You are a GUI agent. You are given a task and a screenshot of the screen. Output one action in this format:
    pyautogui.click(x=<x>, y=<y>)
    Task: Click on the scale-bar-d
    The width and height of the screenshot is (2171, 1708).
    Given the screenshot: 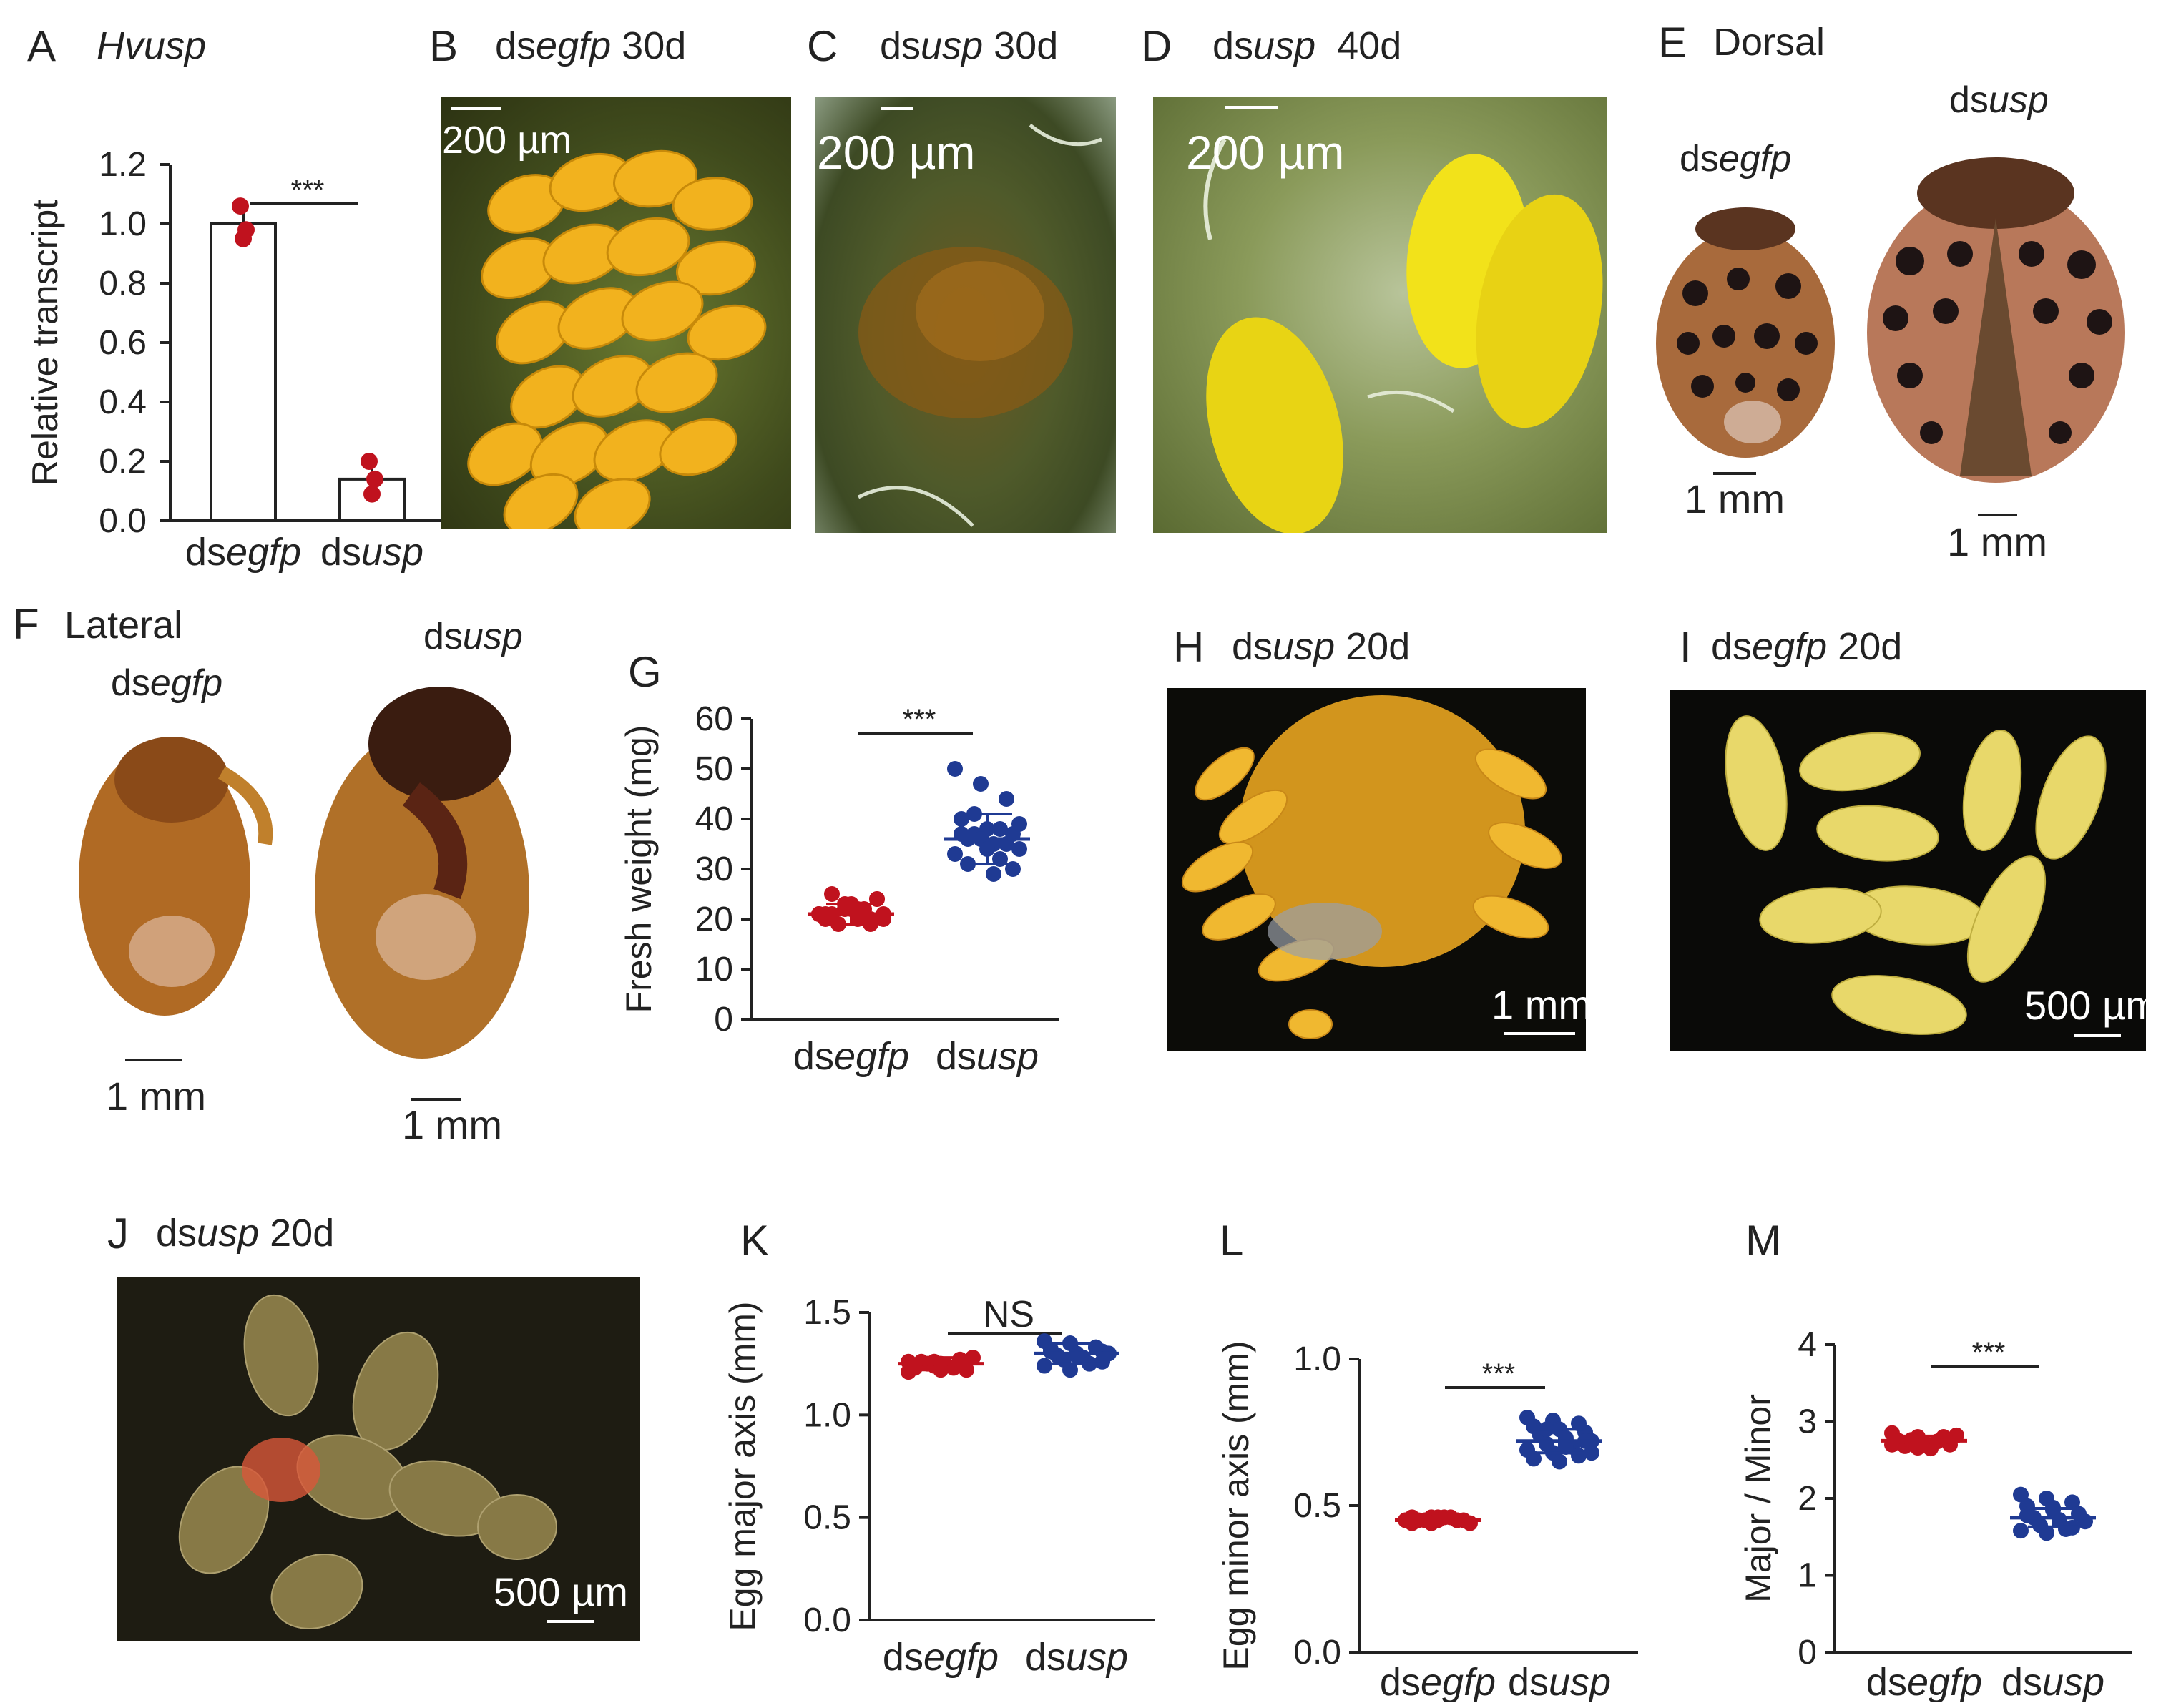 What is the action you would take?
    pyautogui.click(x=1251, y=107)
    